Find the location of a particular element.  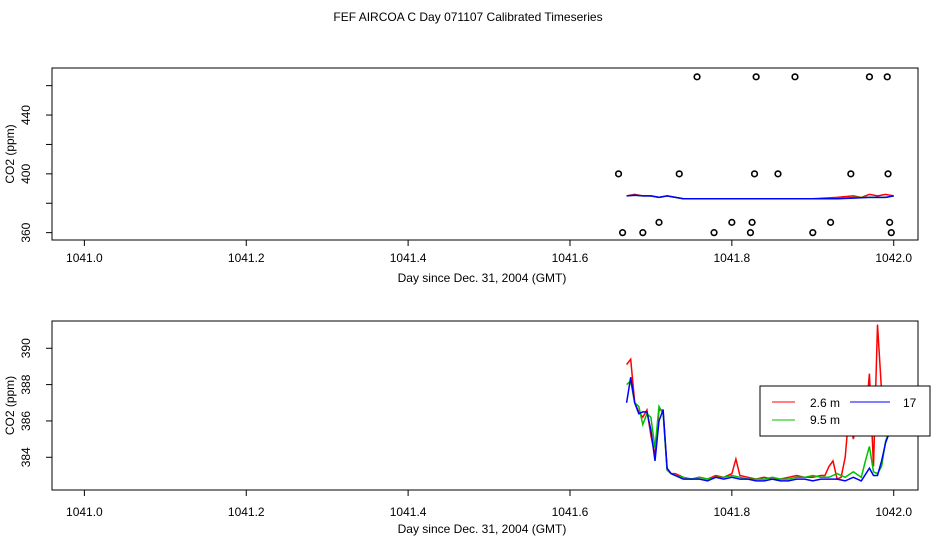

plot1-x-axis-label: Day since Dec. 31, 2004 (GMT) is located at coordinates (482, 278).